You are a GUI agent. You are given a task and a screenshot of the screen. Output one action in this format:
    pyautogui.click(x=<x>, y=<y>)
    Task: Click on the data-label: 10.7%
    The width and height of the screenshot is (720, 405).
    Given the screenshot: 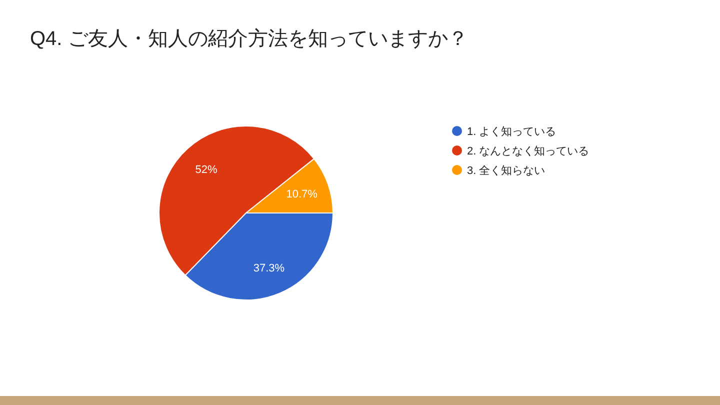 What is the action you would take?
    pyautogui.click(x=302, y=194)
    